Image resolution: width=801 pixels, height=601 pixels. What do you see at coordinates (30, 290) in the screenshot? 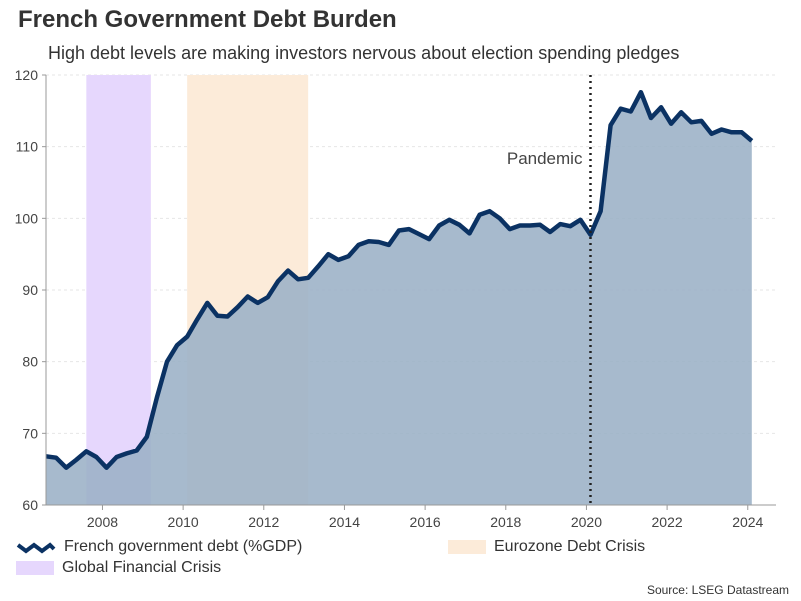
I see `y-tick-label: 90` at bounding box center [30, 290].